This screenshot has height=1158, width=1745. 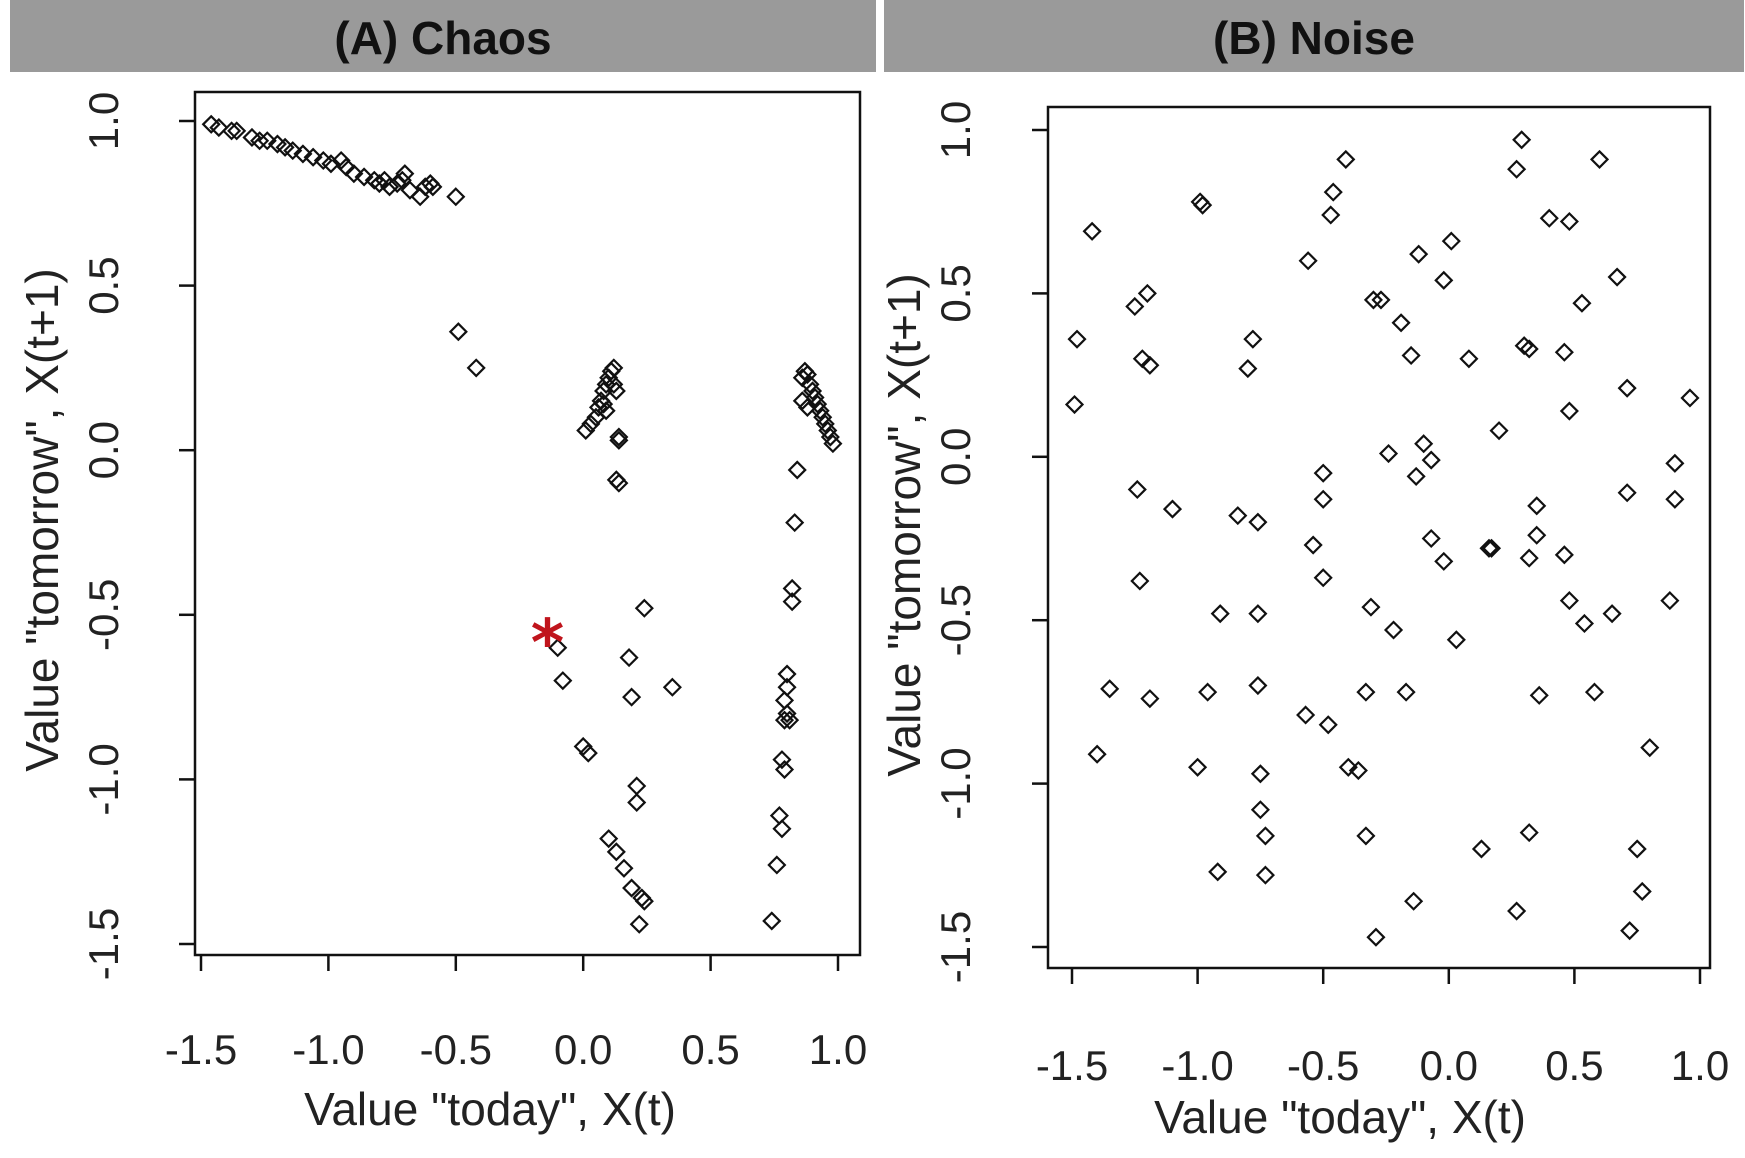 I want to click on panel-b-ytick-label: -0.5, so click(x=955, y=620).